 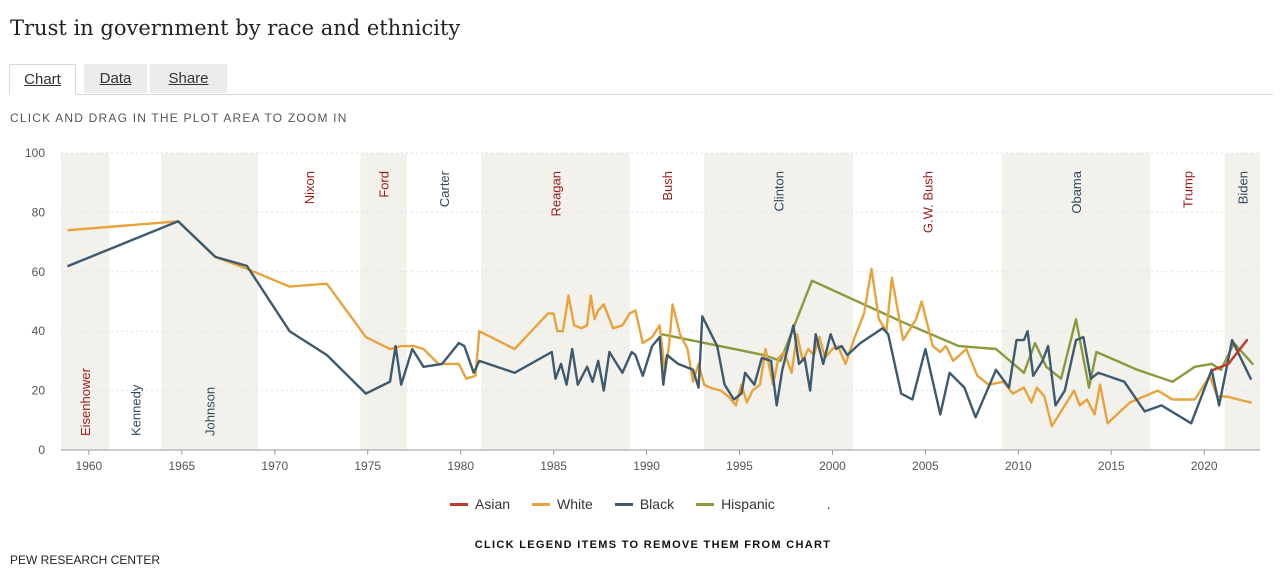 What do you see at coordinates (667, 186) in the screenshot?
I see `president-label-bush: Bush` at bounding box center [667, 186].